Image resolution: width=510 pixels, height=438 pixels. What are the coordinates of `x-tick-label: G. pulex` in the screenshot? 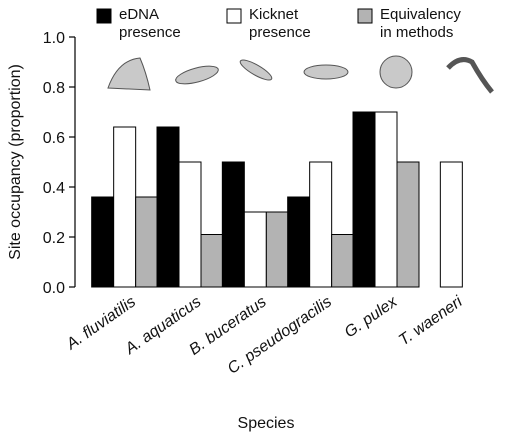 It's located at (371, 317).